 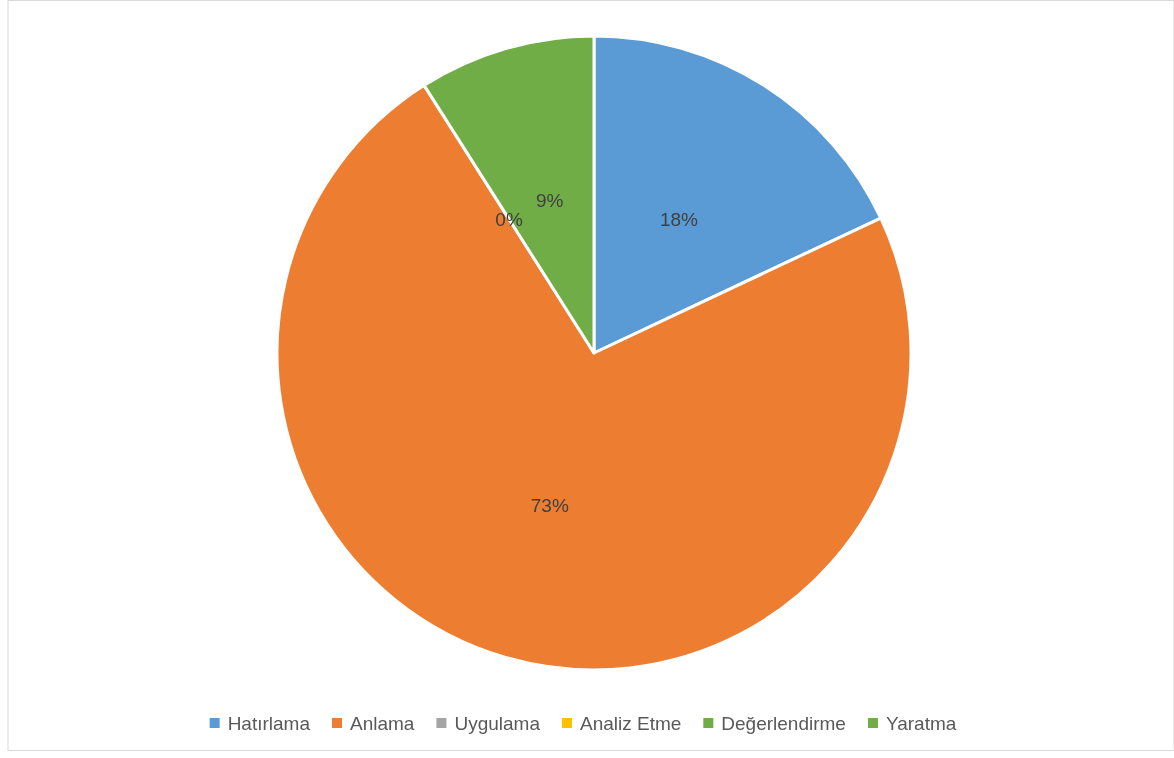 What do you see at coordinates (783, 723) in the screenshot?
I see `legend-label: Değerlendirme` at bounding box center [783, 723].